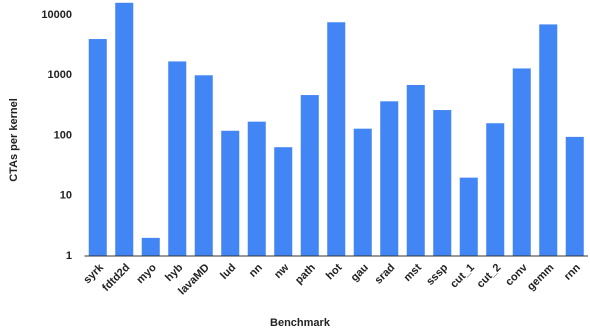  What do you see at coordinates (256, 271) in the screenshot?
I see `x-tick-label: nn` at bounding box center [256, 271].